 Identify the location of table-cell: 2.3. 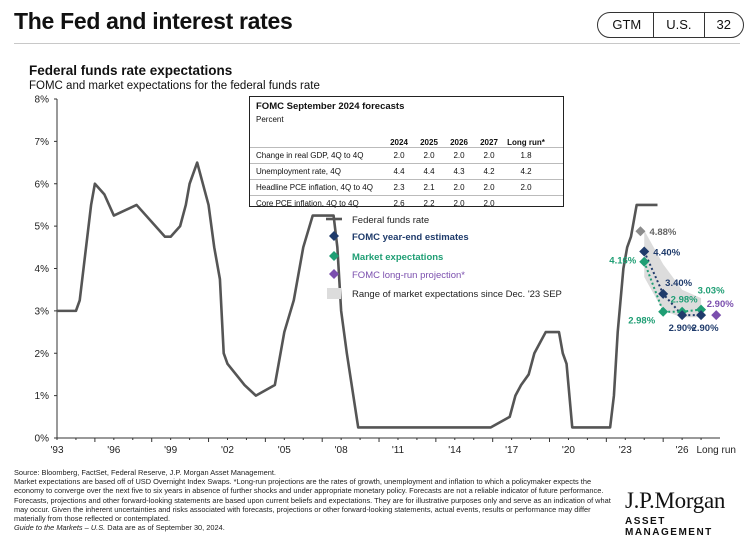
(399, 187).